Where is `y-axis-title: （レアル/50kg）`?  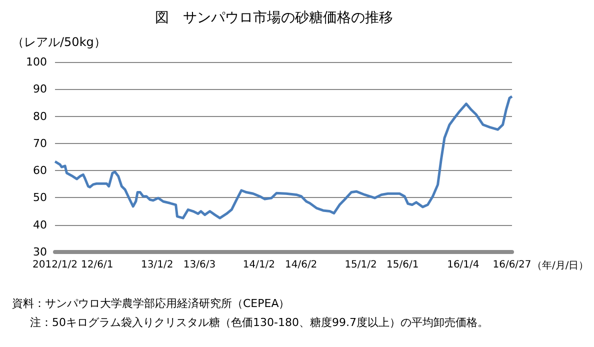
y-axis-title: （レアル/50kg） is located at coordinates (59, 42).